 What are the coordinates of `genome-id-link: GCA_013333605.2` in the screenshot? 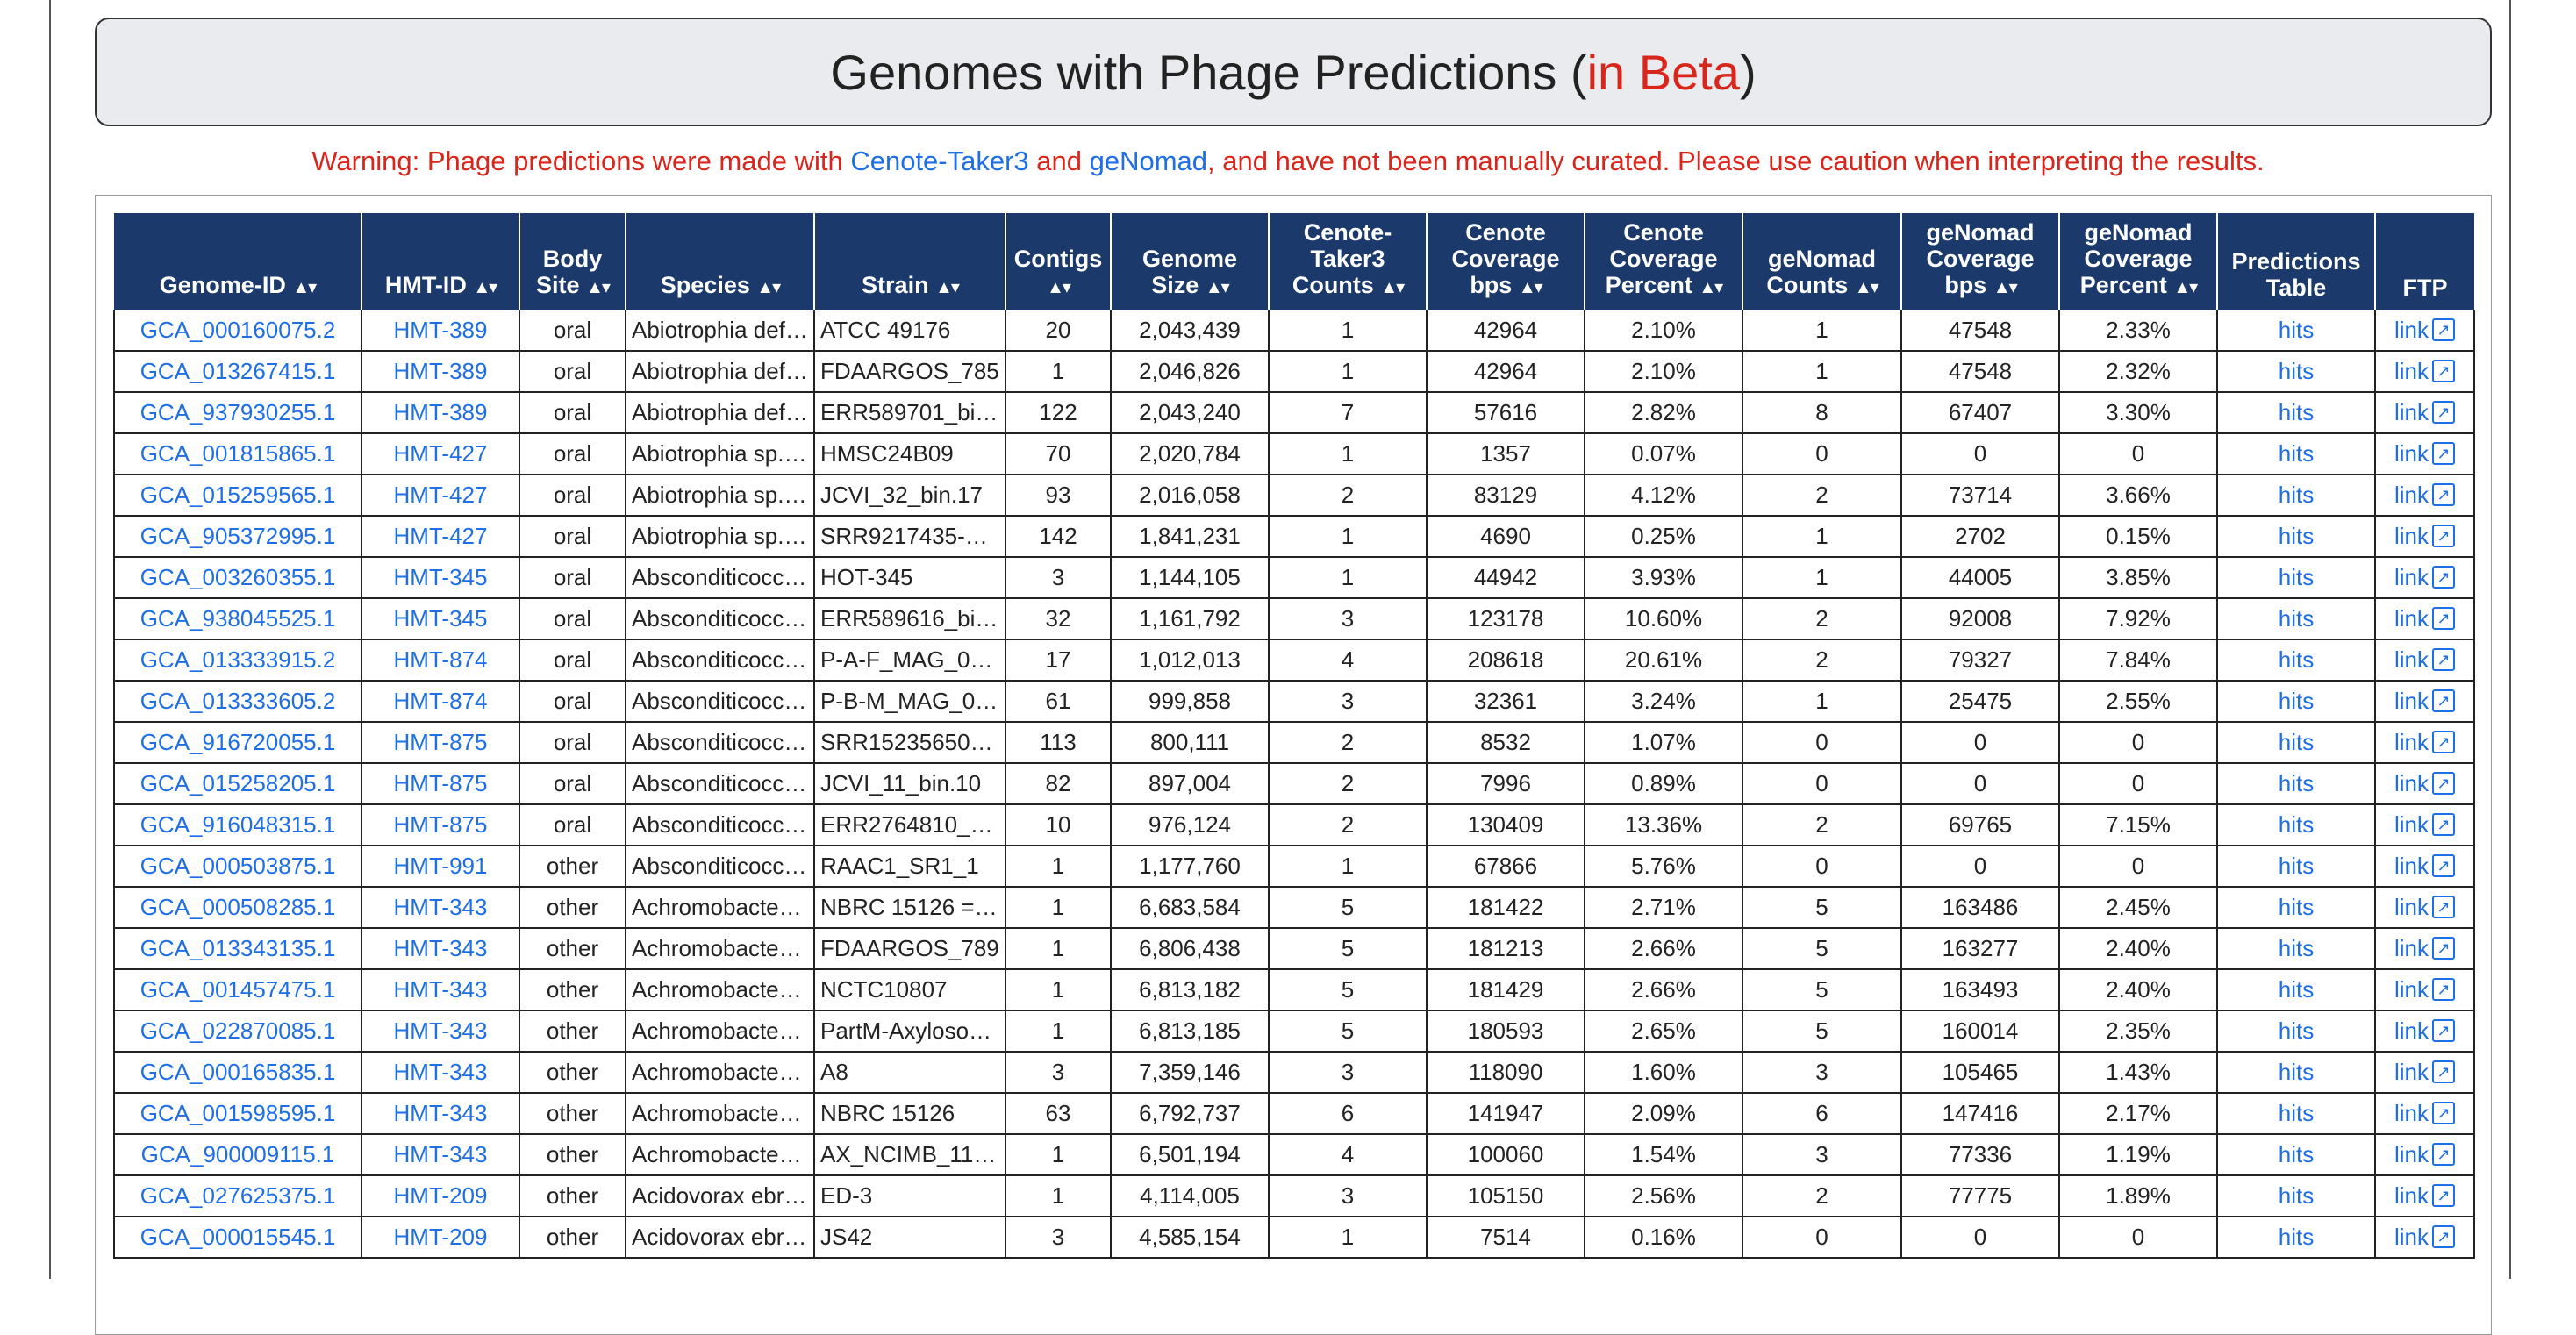 It's located at (238, 701).